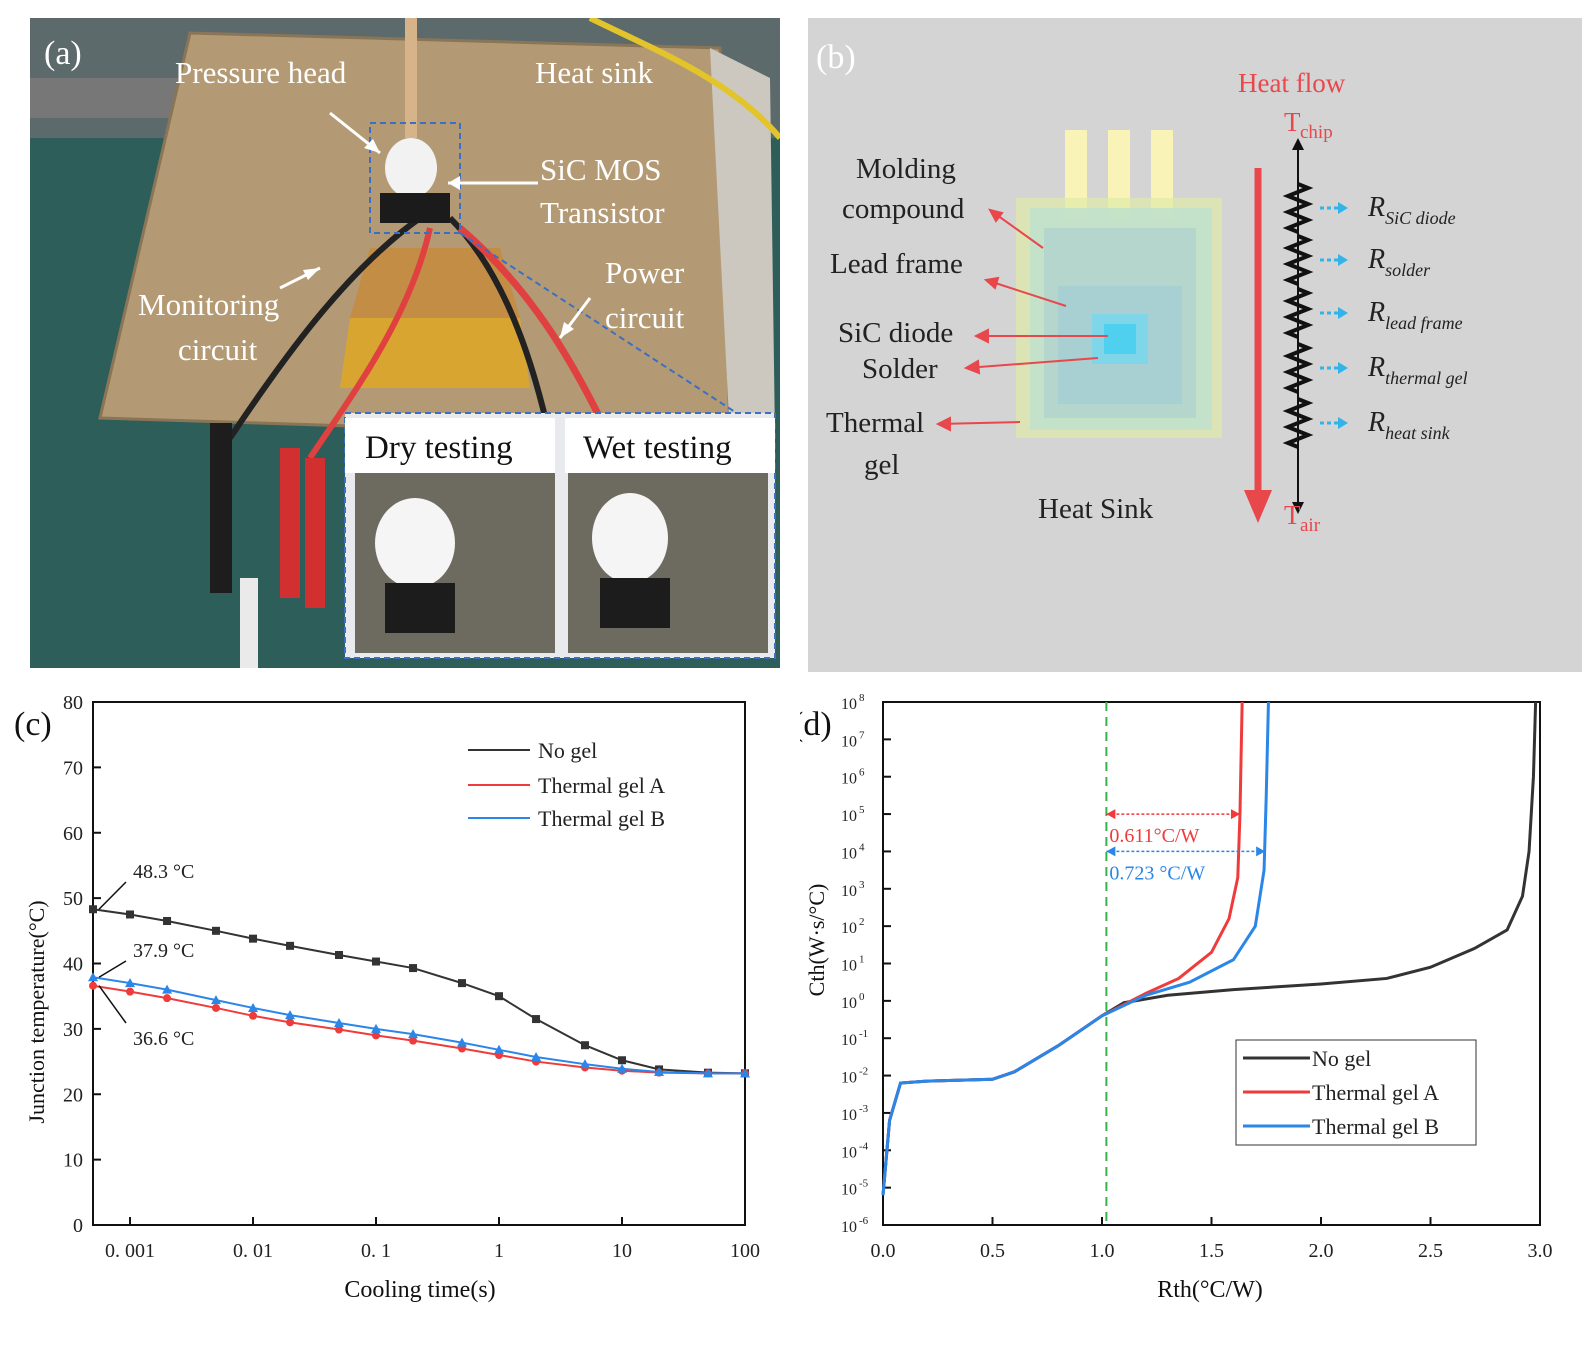 The image size is (1594, 1345). Describe the element at coordinates (1341, 1058) in the screenshot. I see `chart-d-legend-label: No gel` at that location.